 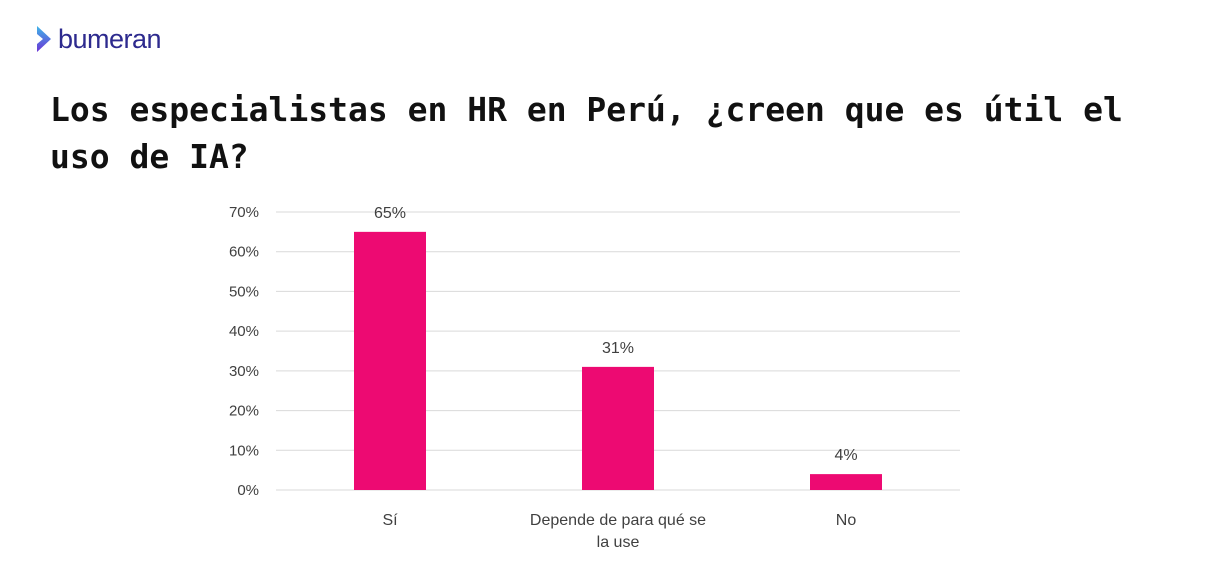 What do you see at coordinates (248, 490) in the screenshot?
I see `y-tick-label: 0%` at bounding box center [248, 490].